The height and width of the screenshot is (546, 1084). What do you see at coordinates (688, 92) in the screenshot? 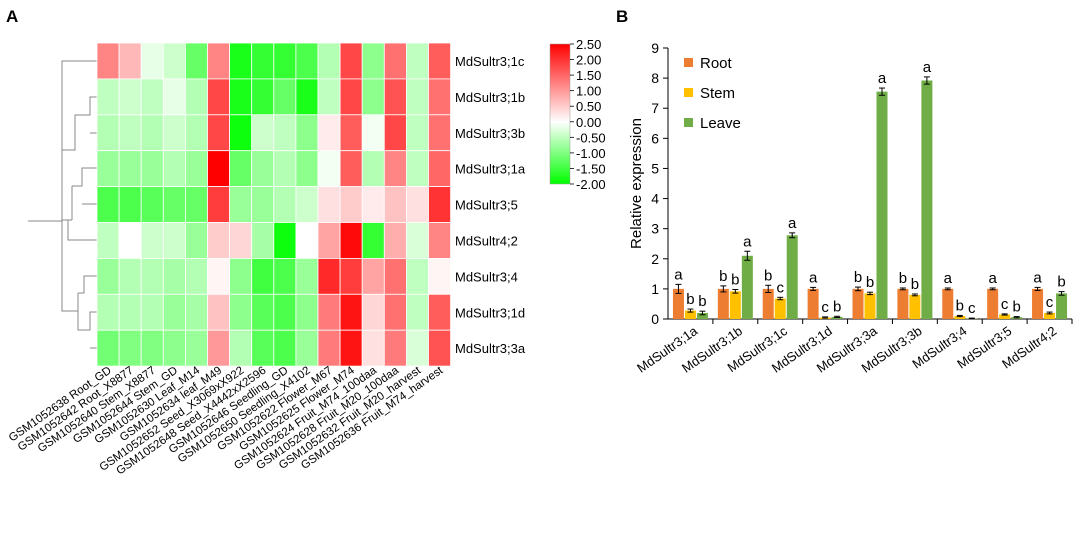
I see `legend-swatch` at bounding box center [688, 92].